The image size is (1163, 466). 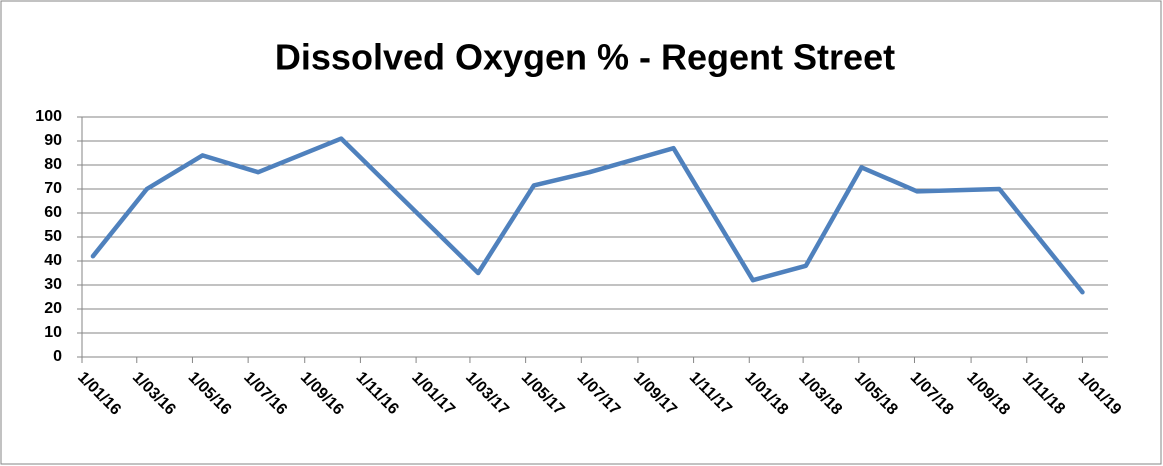 What do you see at coordinates (53, 188) in the screenshot?
I see `y-tick-label: 70` at bounding box center [53, 188].